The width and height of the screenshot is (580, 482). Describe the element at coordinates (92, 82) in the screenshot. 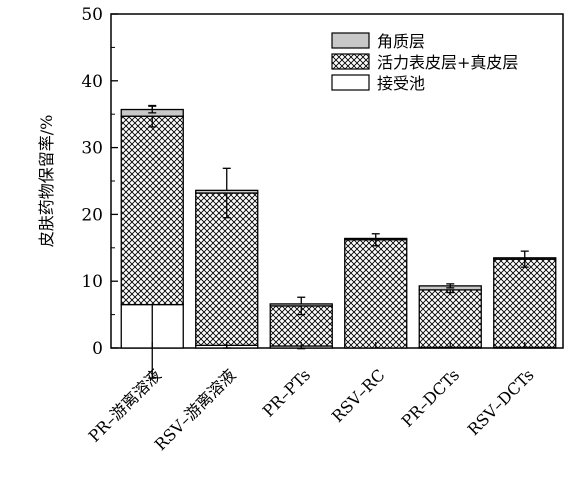

I see `y-tick-label-4: 40` at that location.